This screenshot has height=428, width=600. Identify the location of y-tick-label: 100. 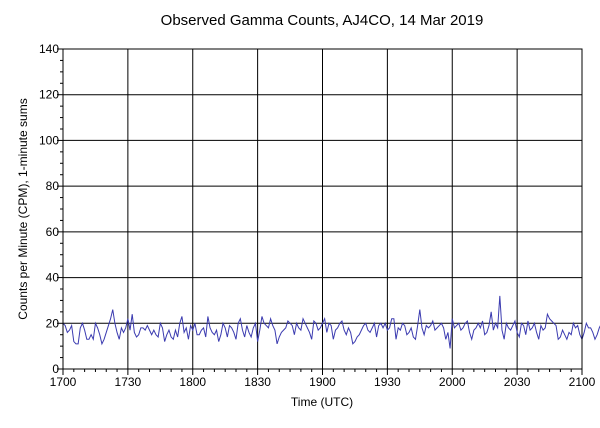
(49, 140).